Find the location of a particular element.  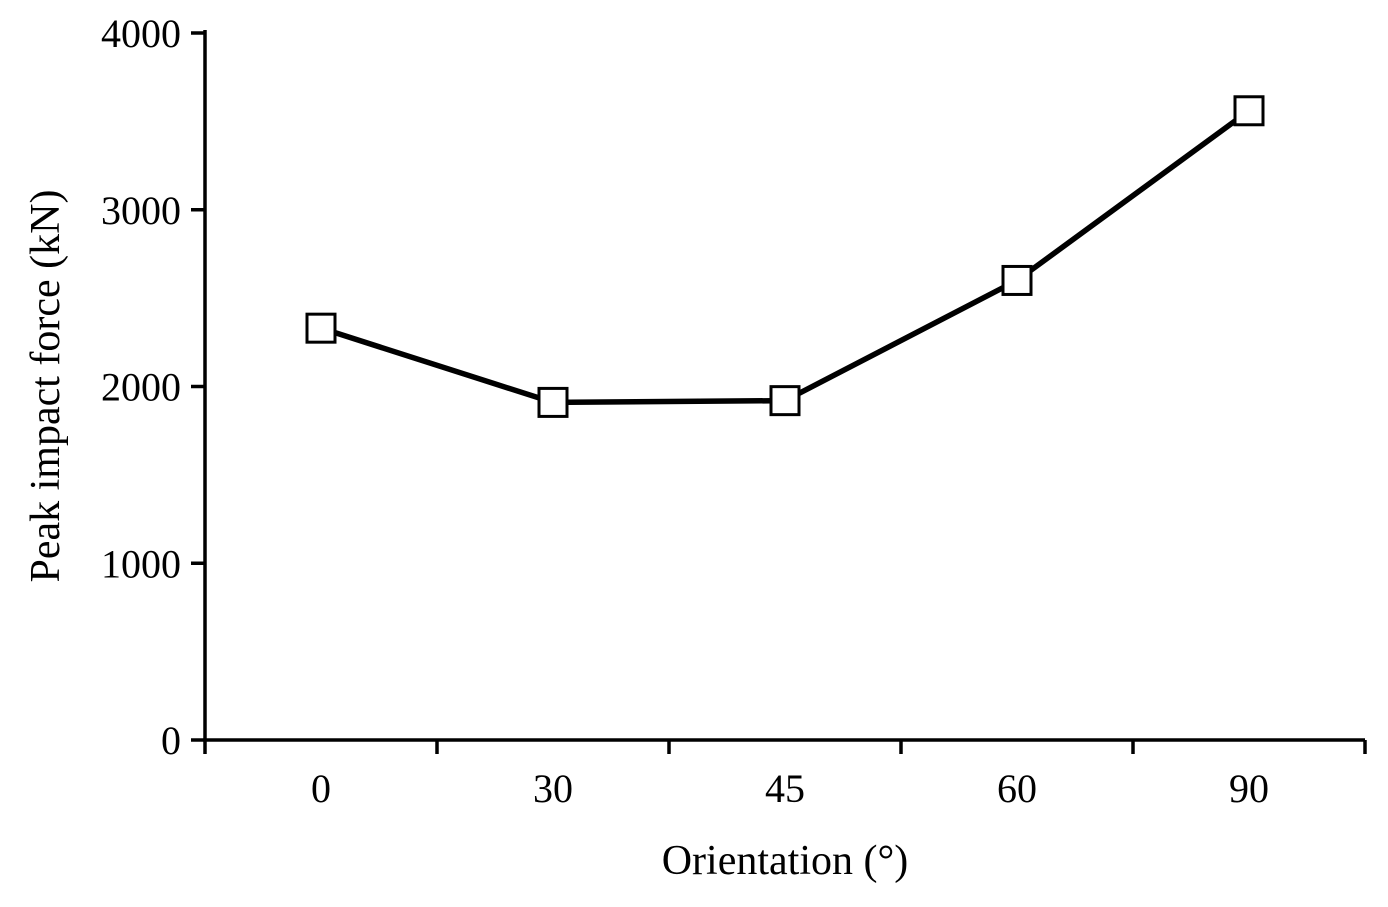

x-axis-title: Orientation (°) is located at coordinates (785, 861).